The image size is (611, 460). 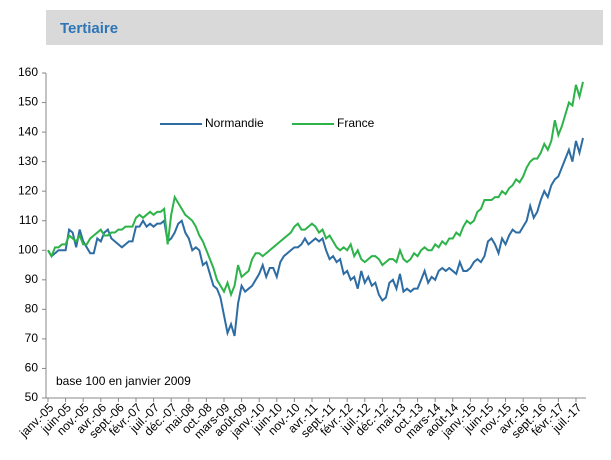 What do you see at coordinates (28, 220) in the screenshot?
I see `y-tick-label: 110` at bounding box center [28, 220].